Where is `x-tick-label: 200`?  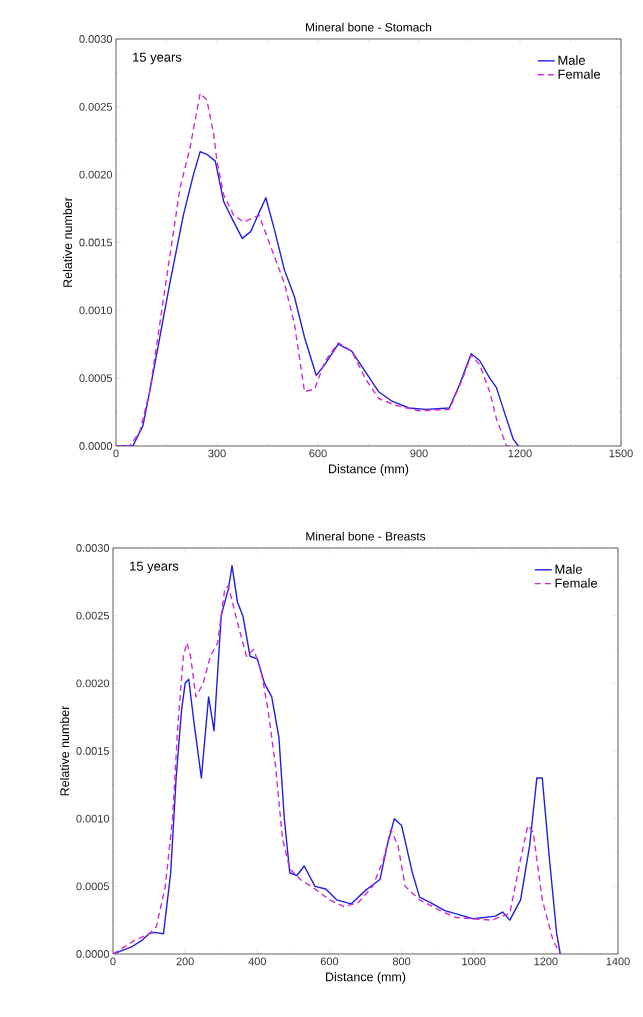 x-tick-label: 200 is located at coordinates (185, 961).